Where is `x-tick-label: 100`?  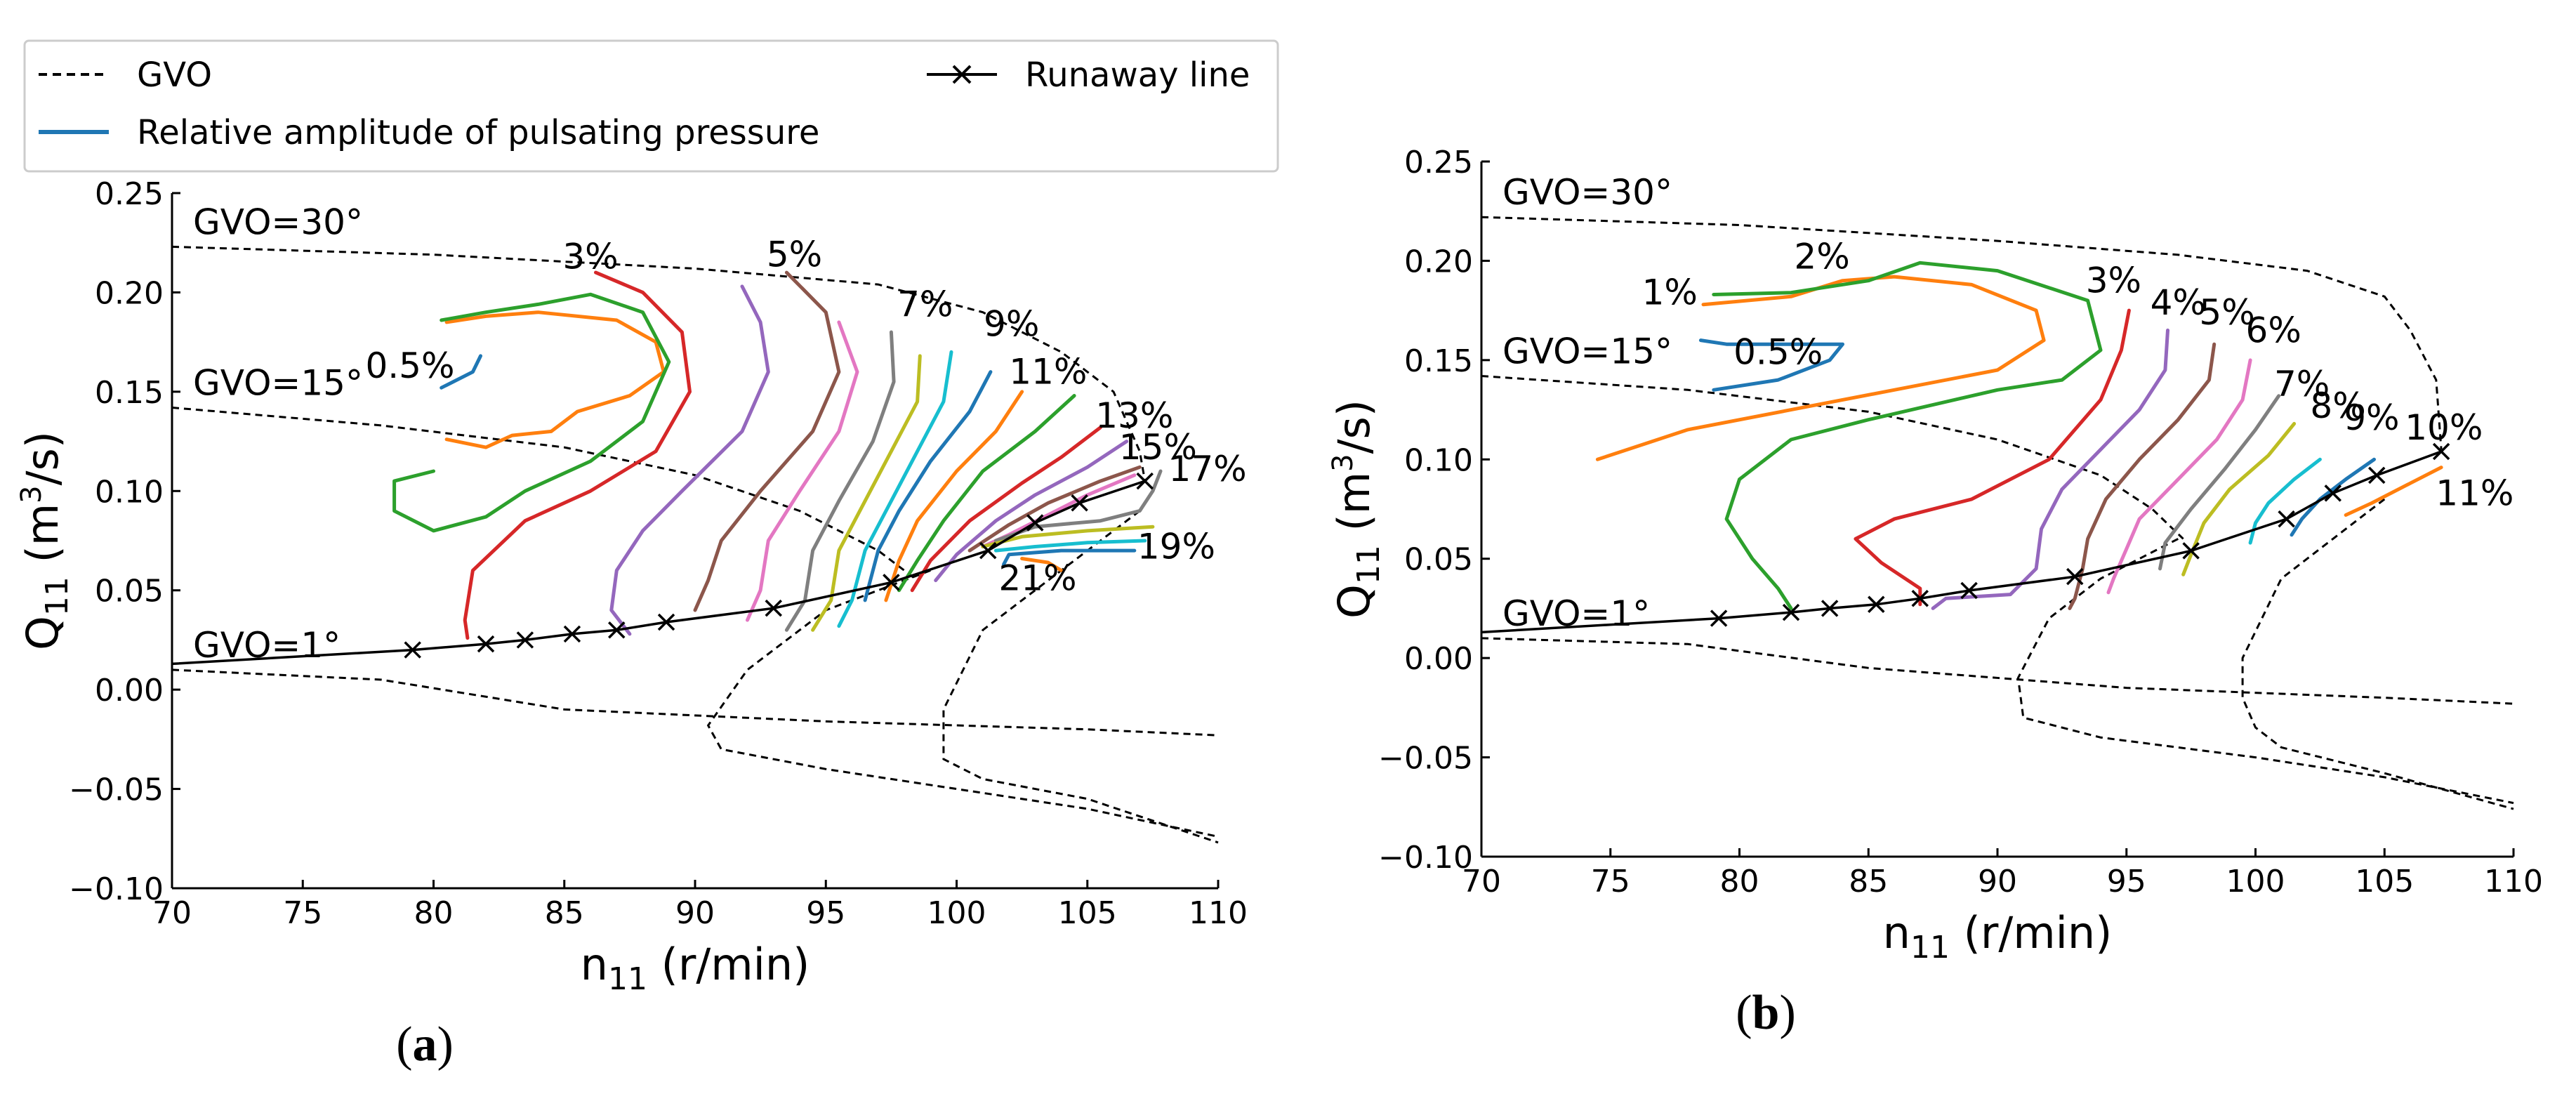 x-tick-label: 100 is located at coordinates (956, 913).